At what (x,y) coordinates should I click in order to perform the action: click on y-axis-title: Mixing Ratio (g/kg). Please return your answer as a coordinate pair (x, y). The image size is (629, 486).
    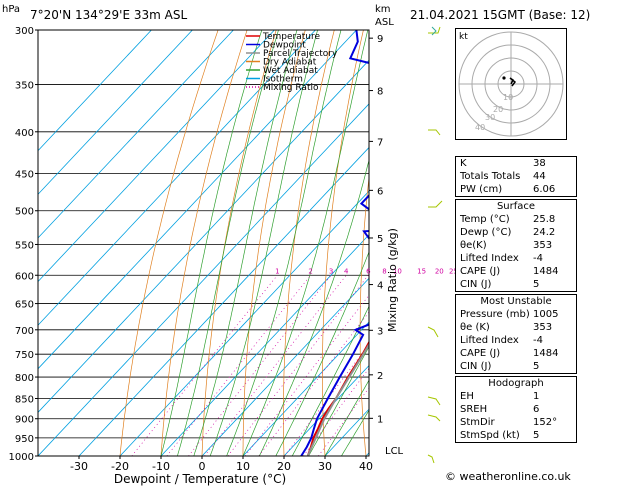
    Looking at the image, I should click on (392, 280).